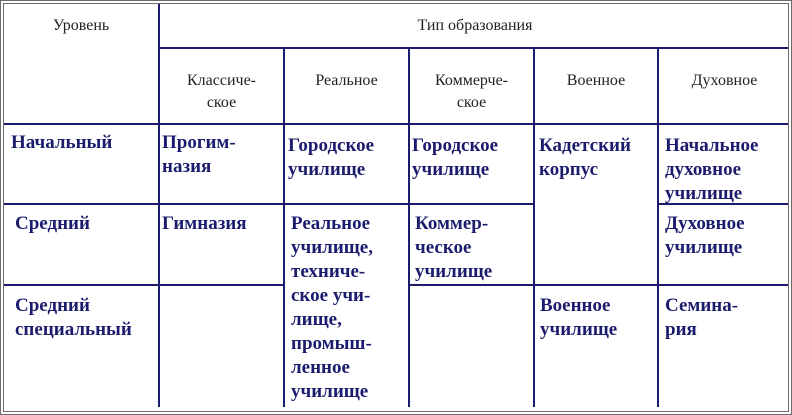 The width and height of the screenshot is (792, 415). What do you see at coordinates (331, 157) in the screenshot?
I see `cell-primary-real: Городское училище` at bounding box center [331, 157].